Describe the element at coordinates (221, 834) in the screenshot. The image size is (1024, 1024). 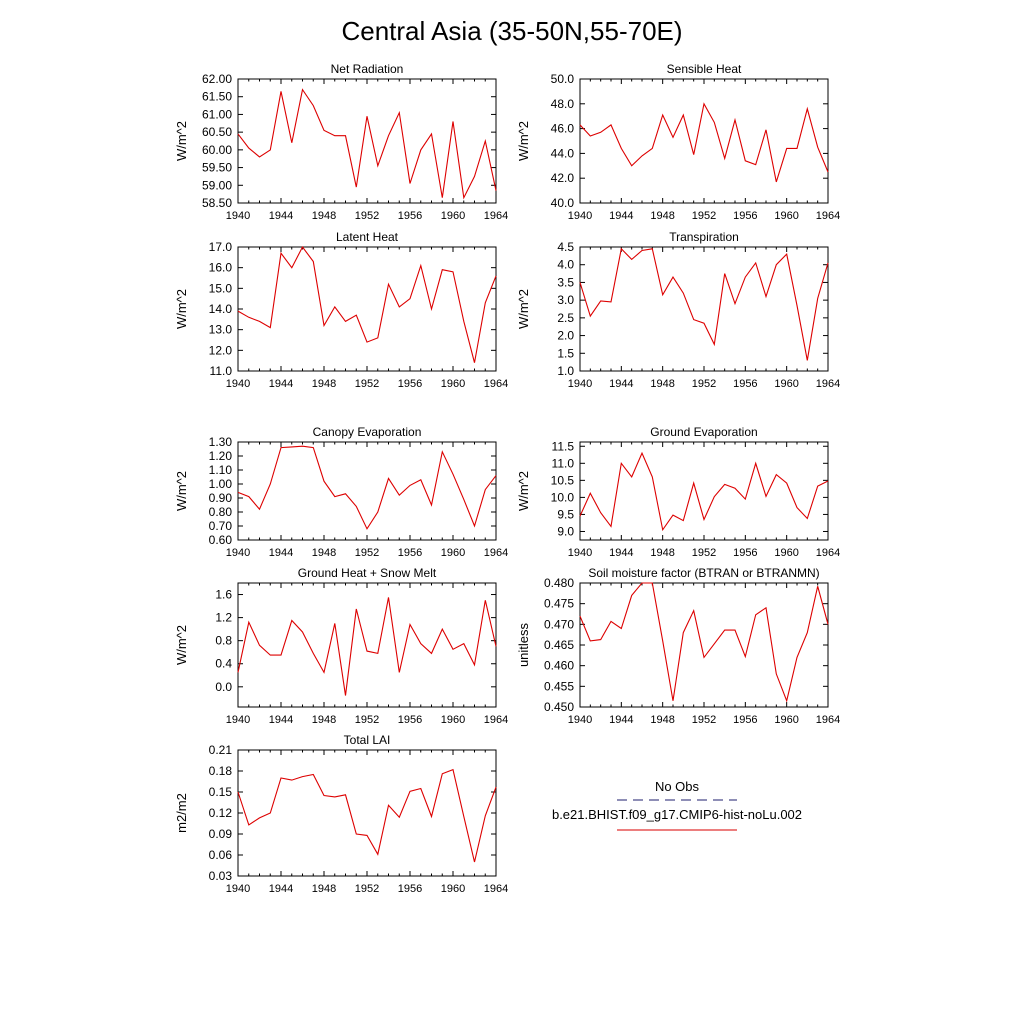
I see `y-tick-label: 0.09` at that location.